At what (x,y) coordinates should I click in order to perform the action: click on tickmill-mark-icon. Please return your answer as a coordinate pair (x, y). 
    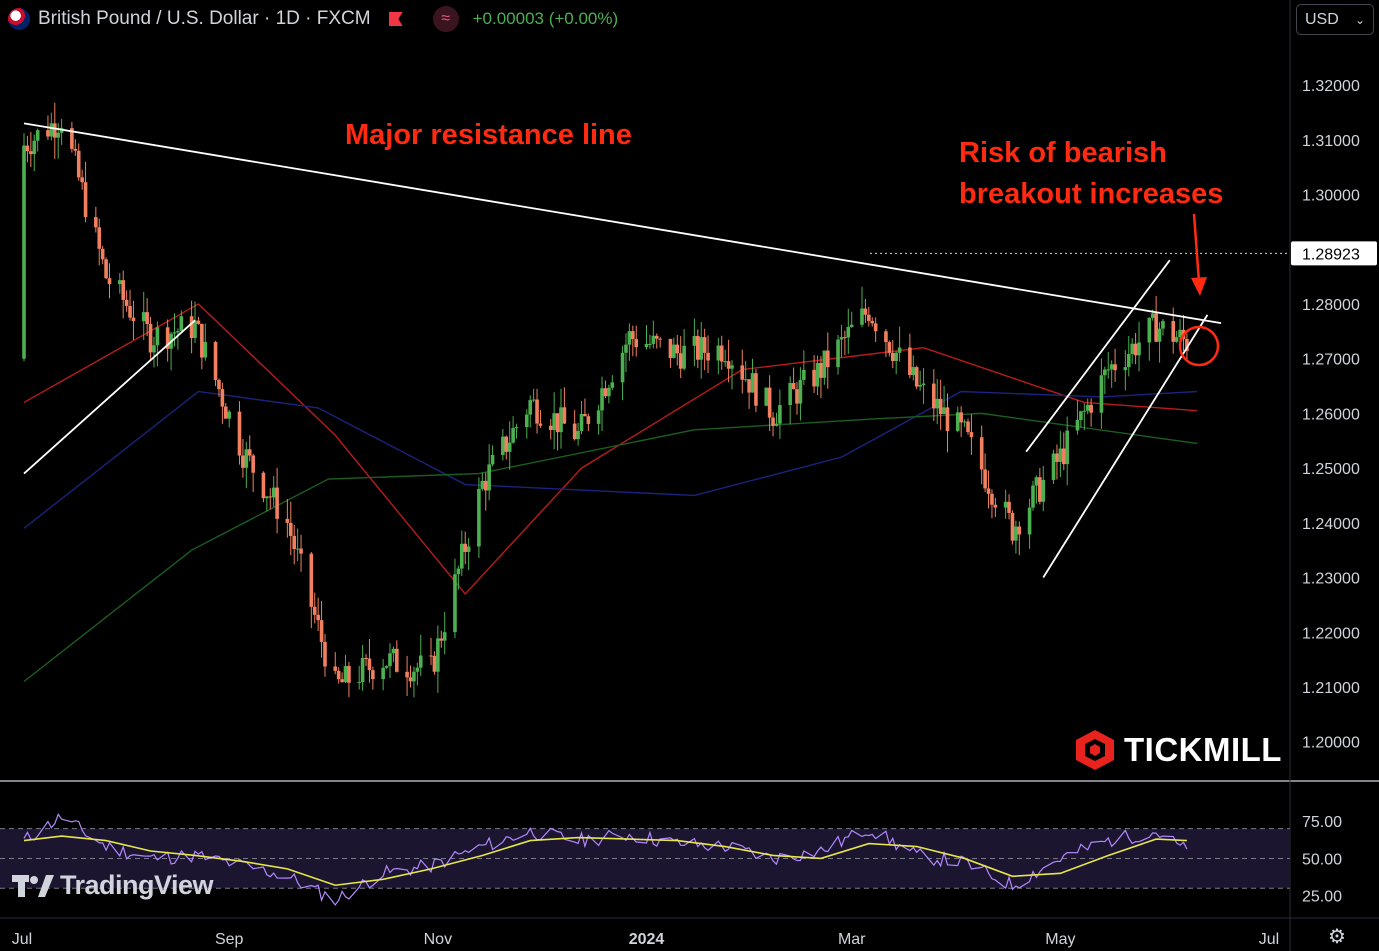
    Looking at the image, I should click on (1095, 750).